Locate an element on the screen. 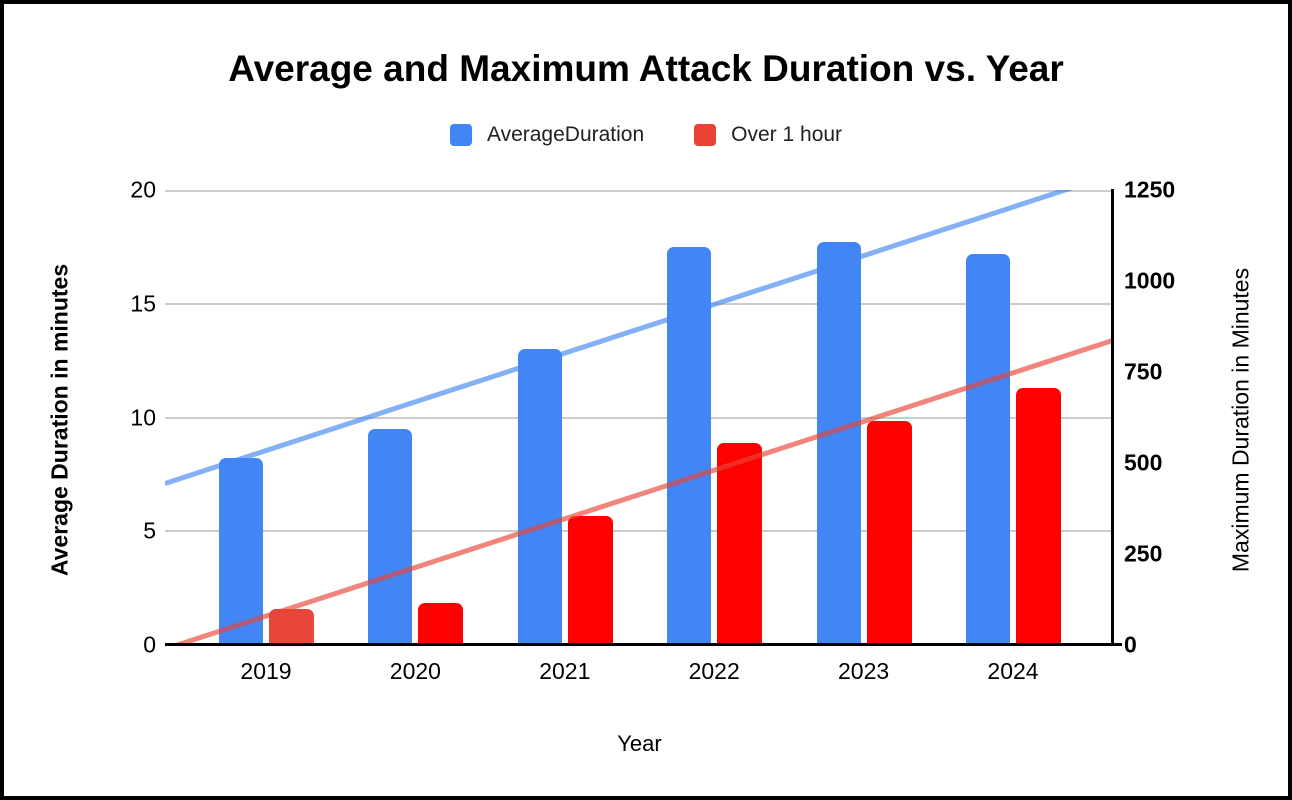 The width and height of the screenshot is (1292, 800). bar-averageduration-2020 is located at coordinates (390, 536).